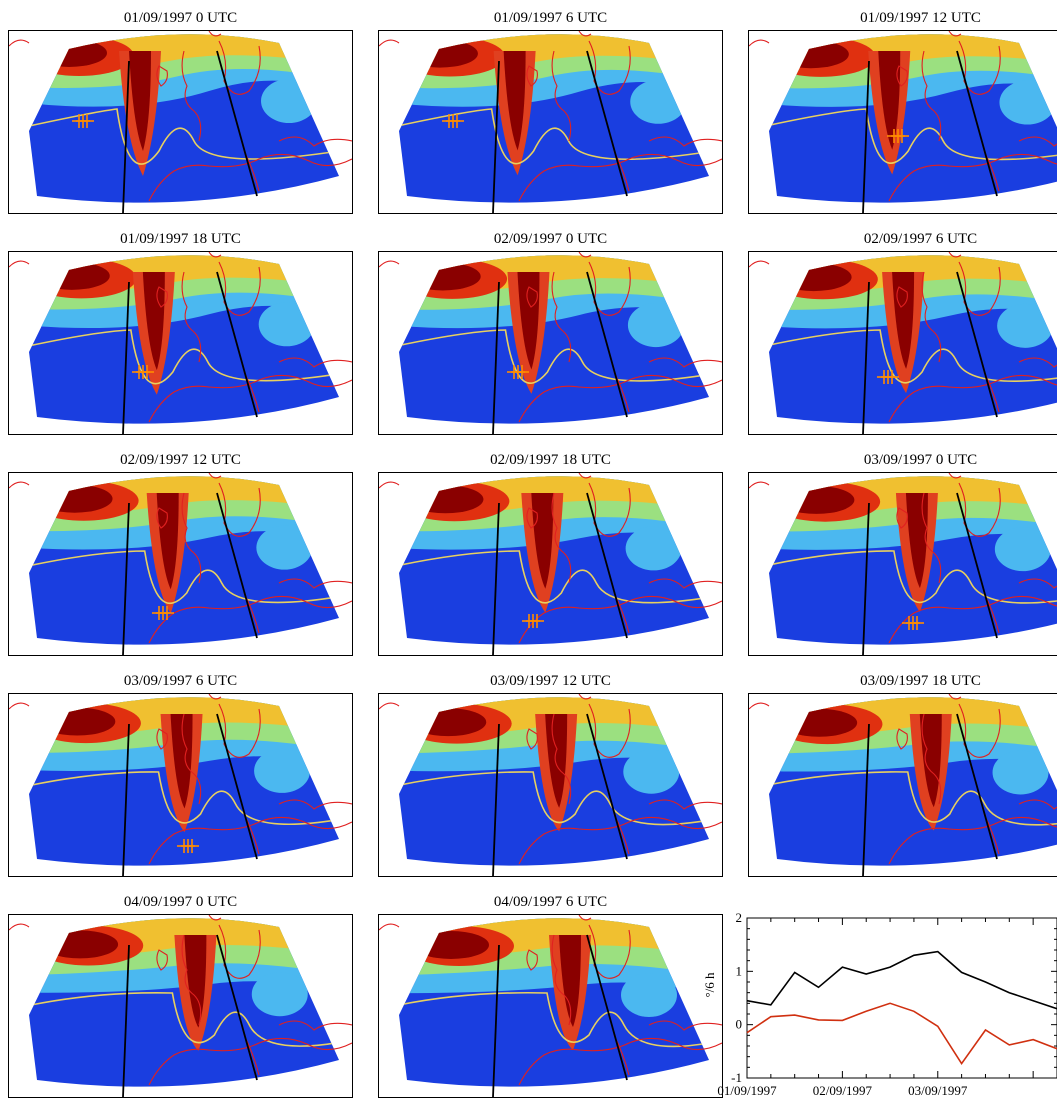 The height and width of the screenshot is (1114, 1057). I want to click on y-tick-label: 1, so click(739, 970).